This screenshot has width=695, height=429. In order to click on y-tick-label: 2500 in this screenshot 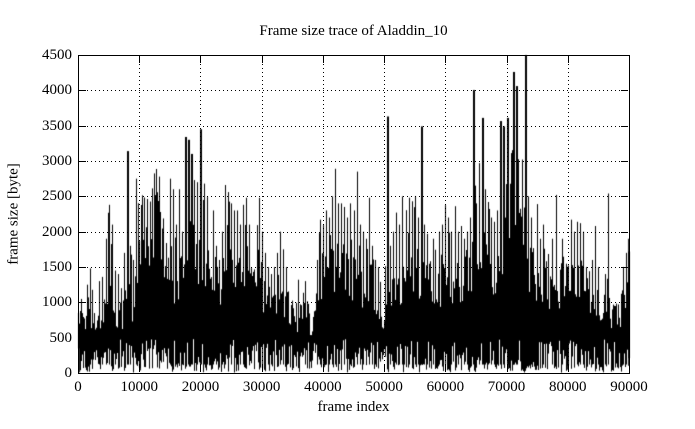, I will do `click(57, 196)`.